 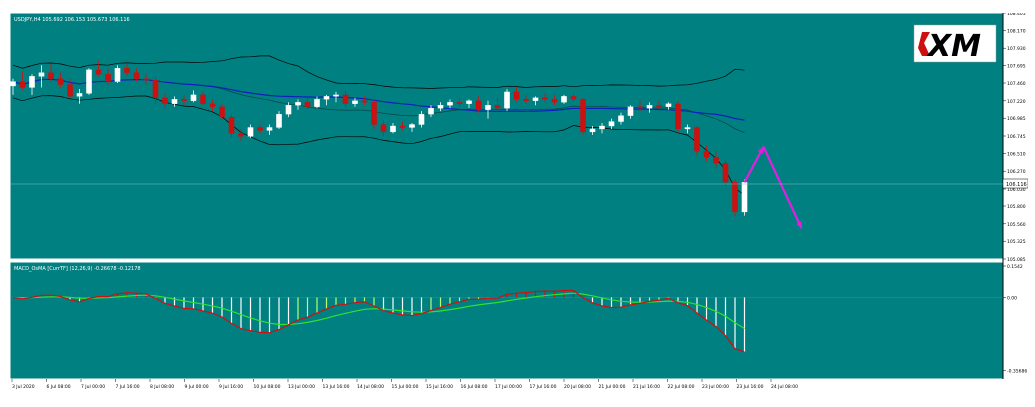 What do you see at coordinates (715, 387) in the screenshot?
I see `time-tick-label: 23 Jul 00:00` at bounding box center [715, 387].